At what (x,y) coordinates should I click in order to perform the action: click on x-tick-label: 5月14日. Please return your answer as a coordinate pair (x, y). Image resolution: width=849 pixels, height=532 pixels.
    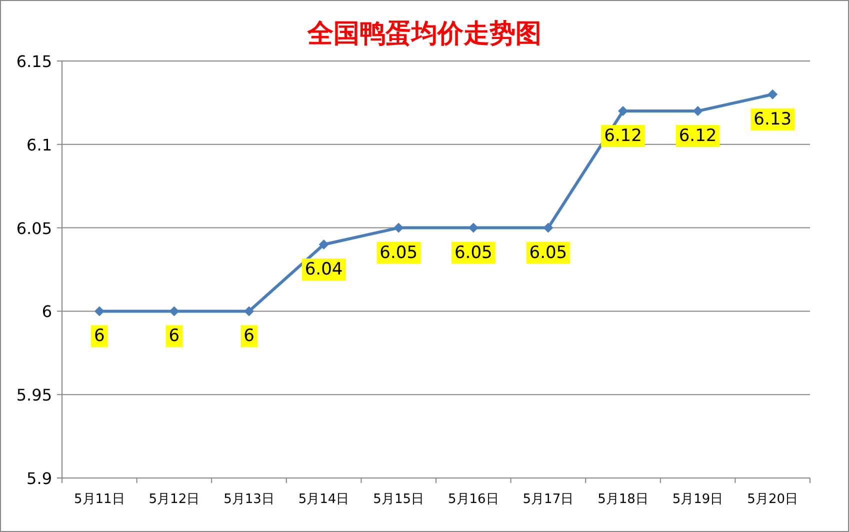
    Looking at the image, I should click on (324, 499).